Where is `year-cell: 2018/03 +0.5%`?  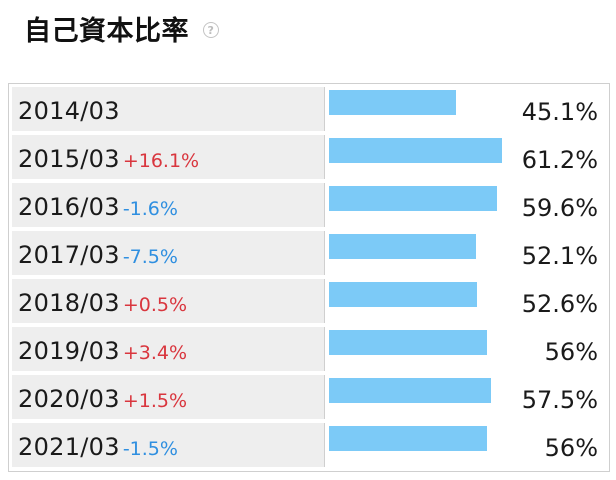
year-cell: 2018/03 +0.5% is located at coordinates (168, 301).